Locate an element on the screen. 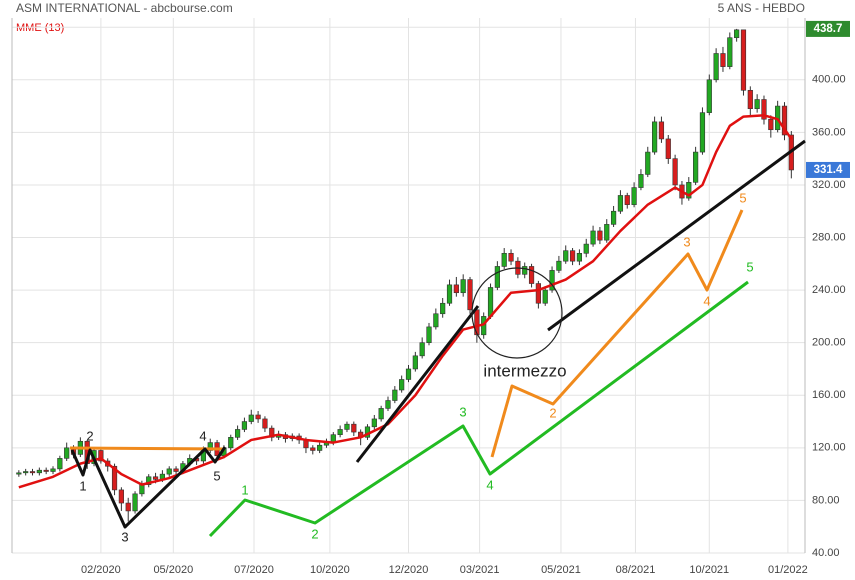 Image resolution: width=855 pixels, height=580 pixels. chart-title: ASM INTERNATIONAL - abcbourse.com is located at coordinates (124, 8).